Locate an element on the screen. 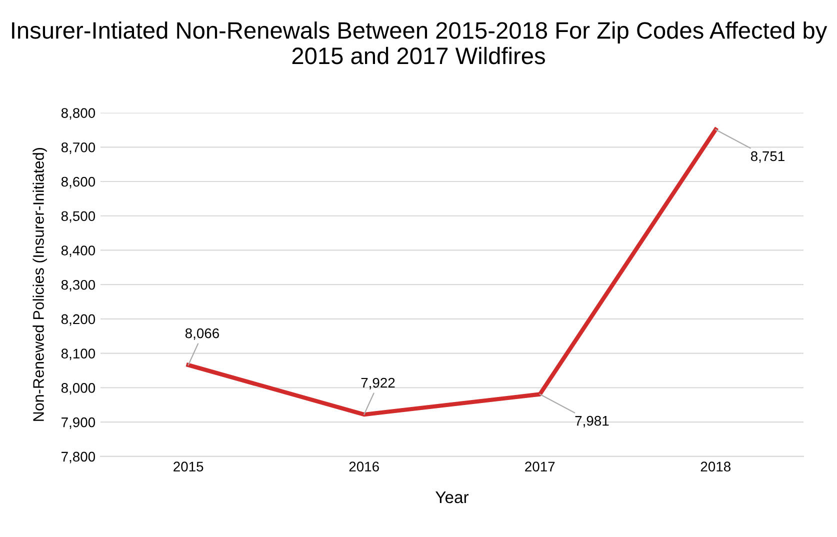 The height and width of the screenshot is (537, 837). y-tick-label: 8,100 is located at coordinates (78, 354).